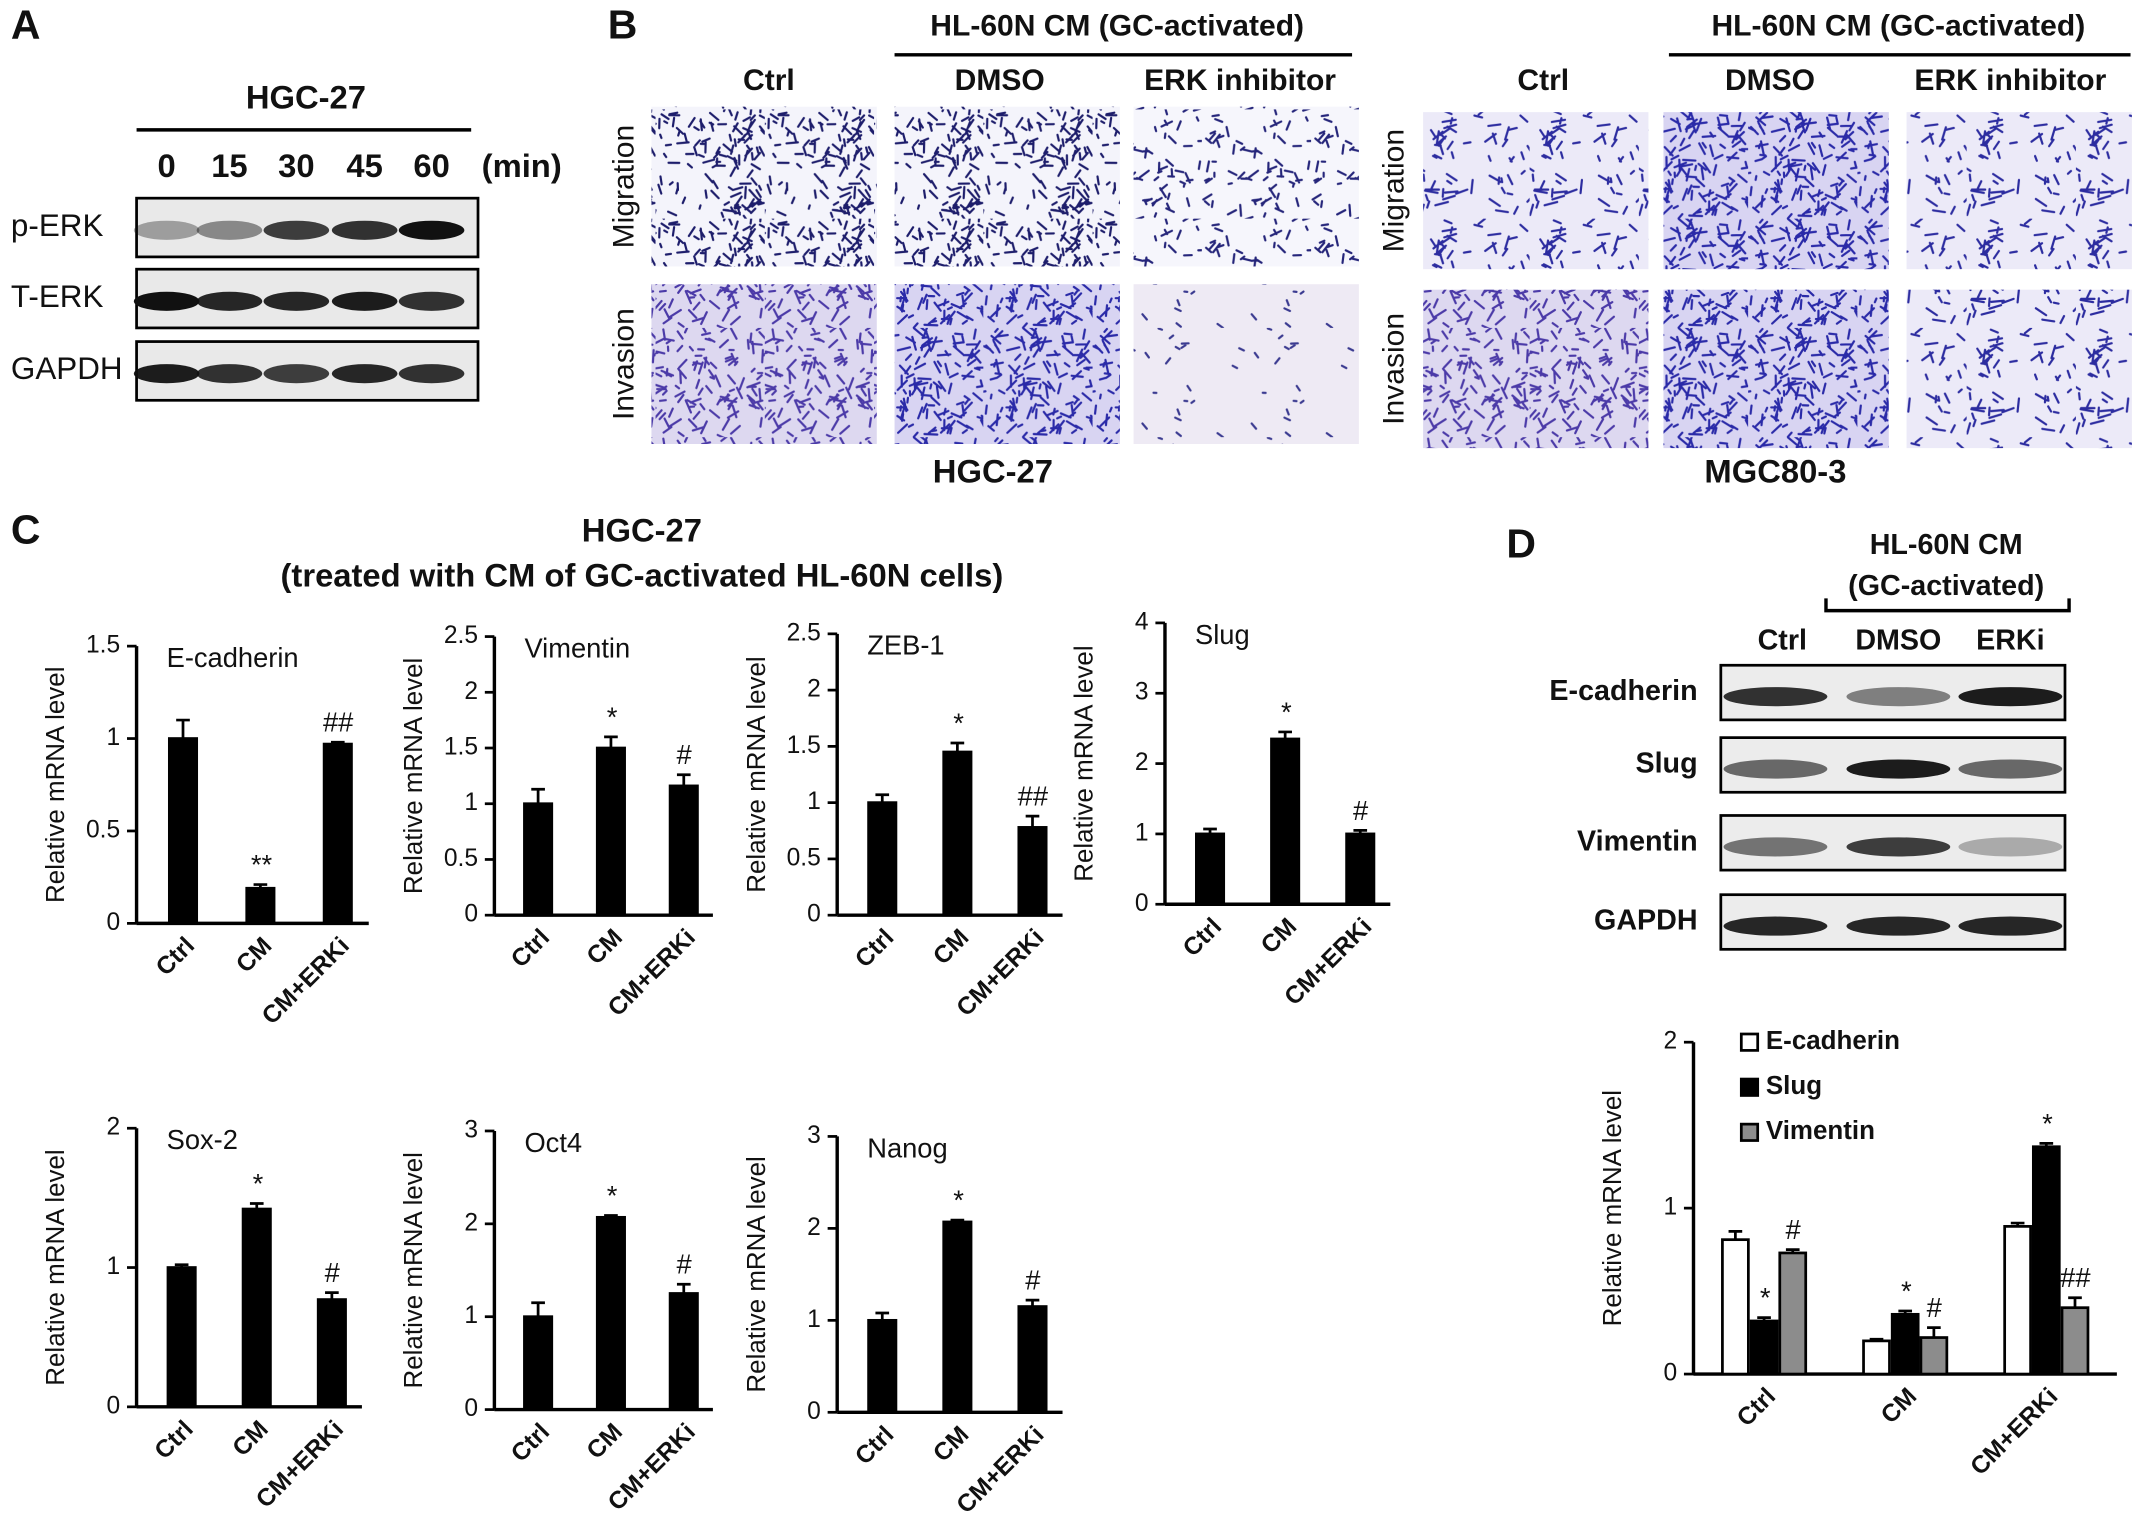 The width and height of the screenshot is (2136, 1534). Describe the element at coordinates (1646, 921) in the screenshot. I see `blot-label: GAPDH` at that location.